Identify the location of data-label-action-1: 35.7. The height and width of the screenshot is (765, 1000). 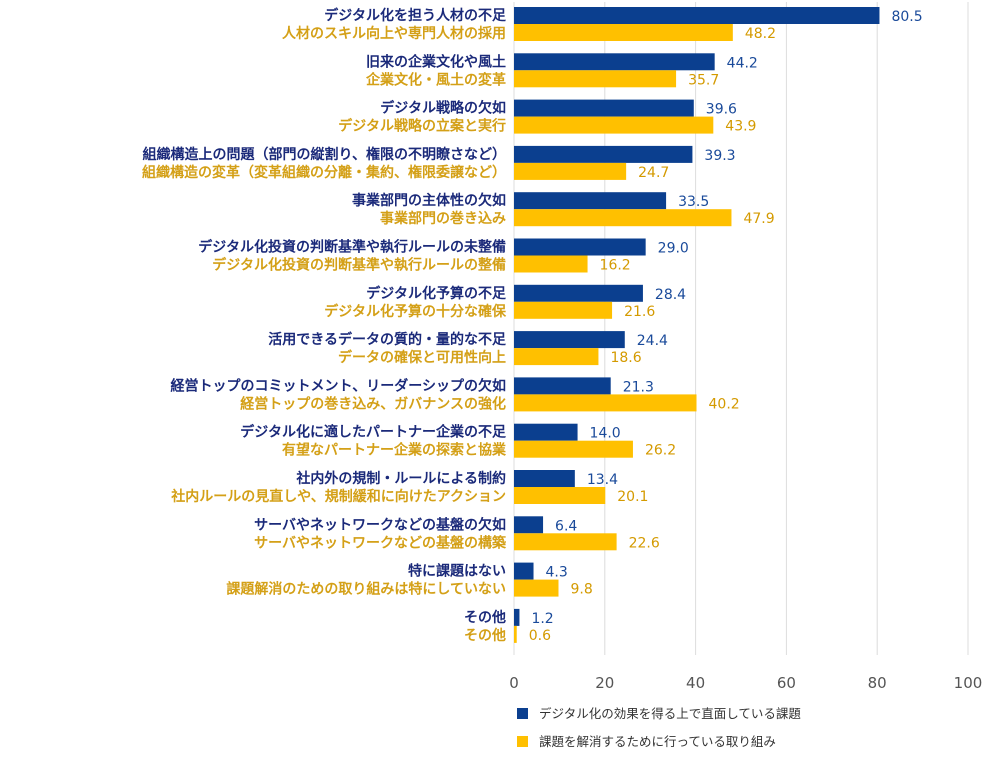
(703, 80).